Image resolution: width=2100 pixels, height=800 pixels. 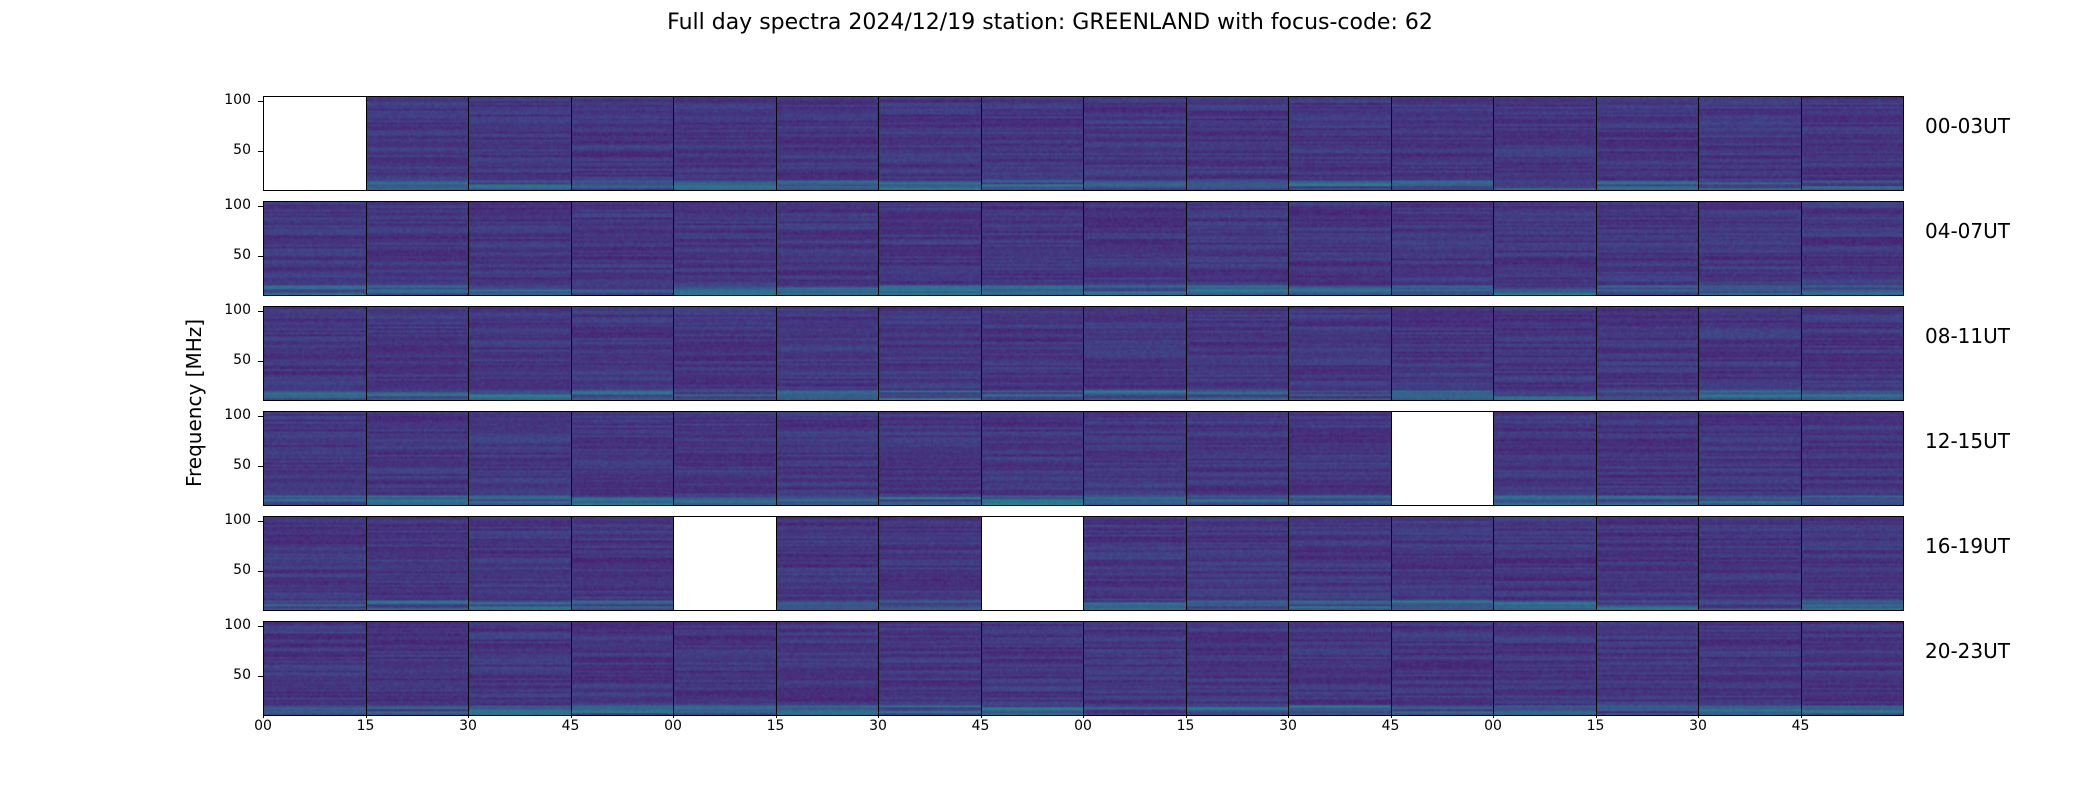 I want to click on row-time-label: 08-11UT, so click(x=1967, y=336).